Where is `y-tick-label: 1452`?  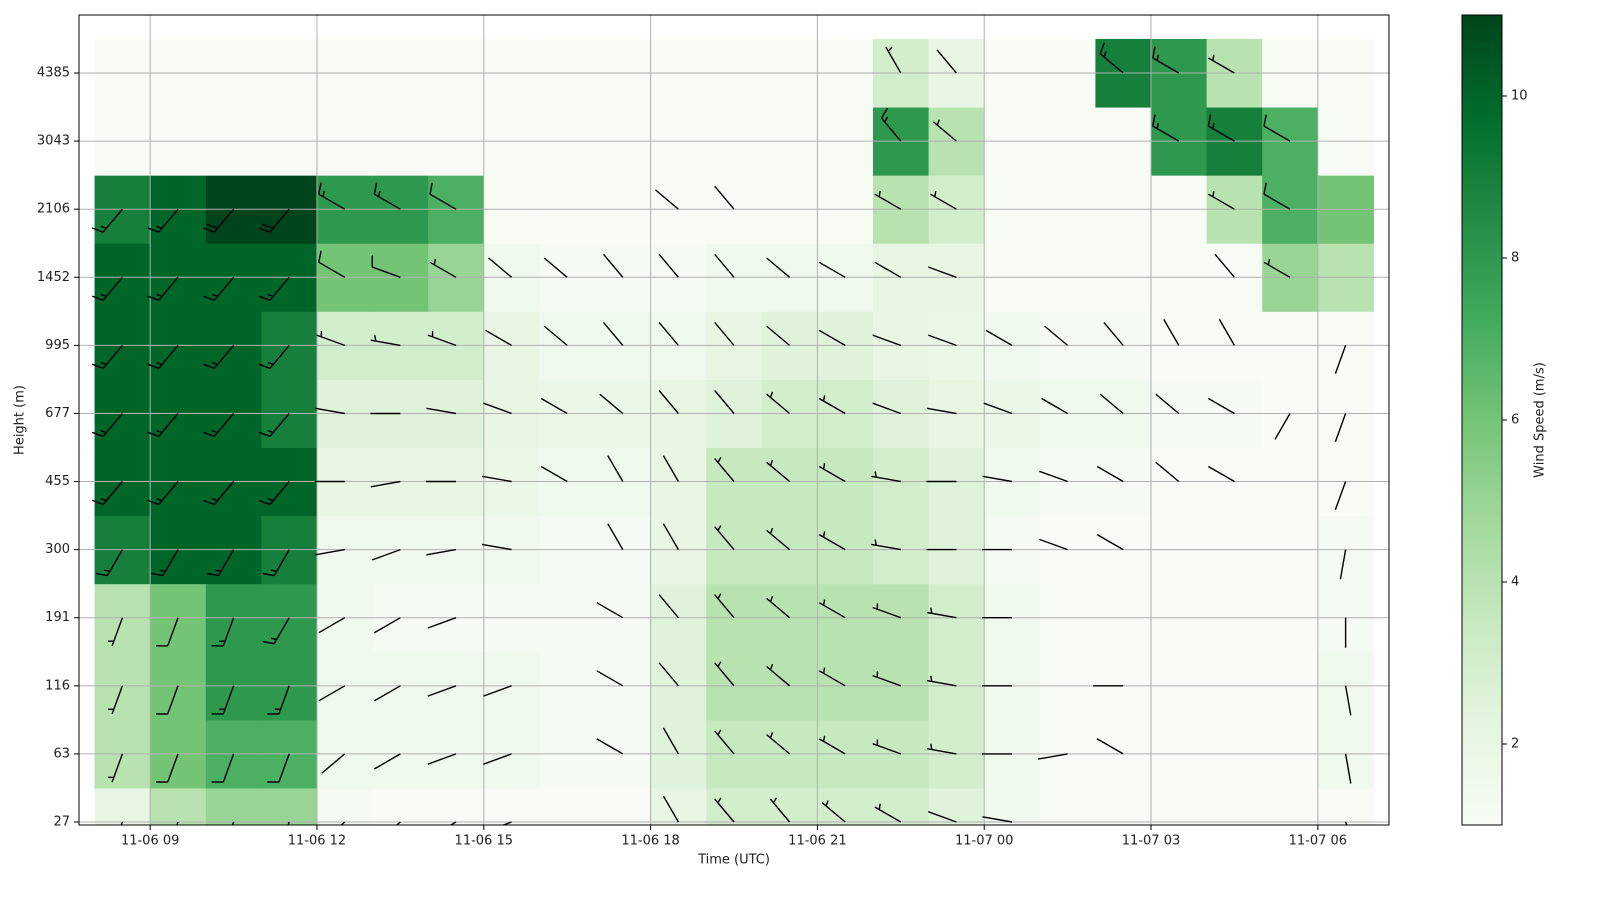 y-tick-label: 1452 is located at coordinates (53, 277).